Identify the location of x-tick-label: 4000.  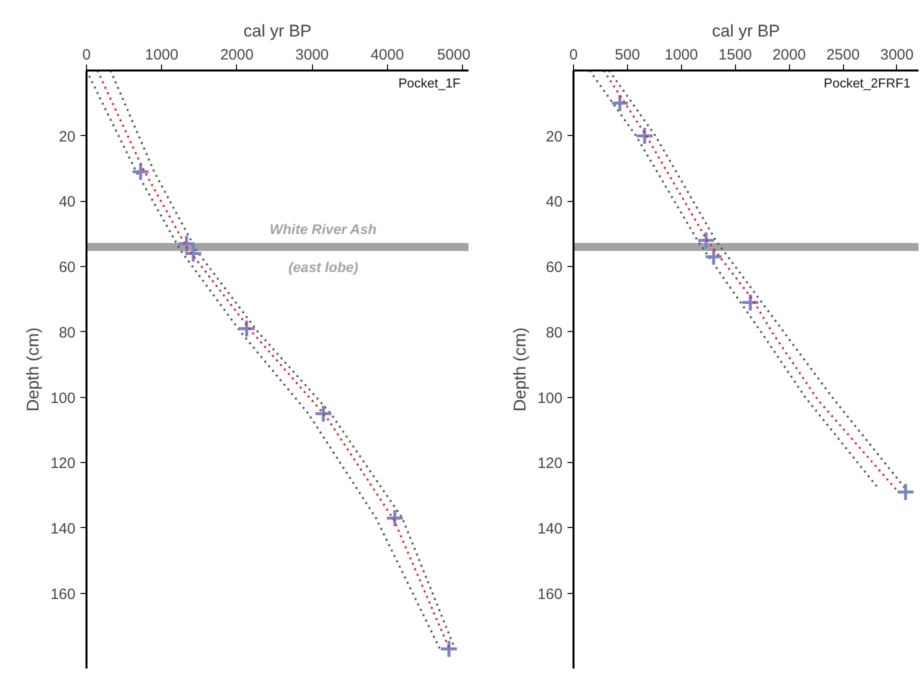
(387, 55).